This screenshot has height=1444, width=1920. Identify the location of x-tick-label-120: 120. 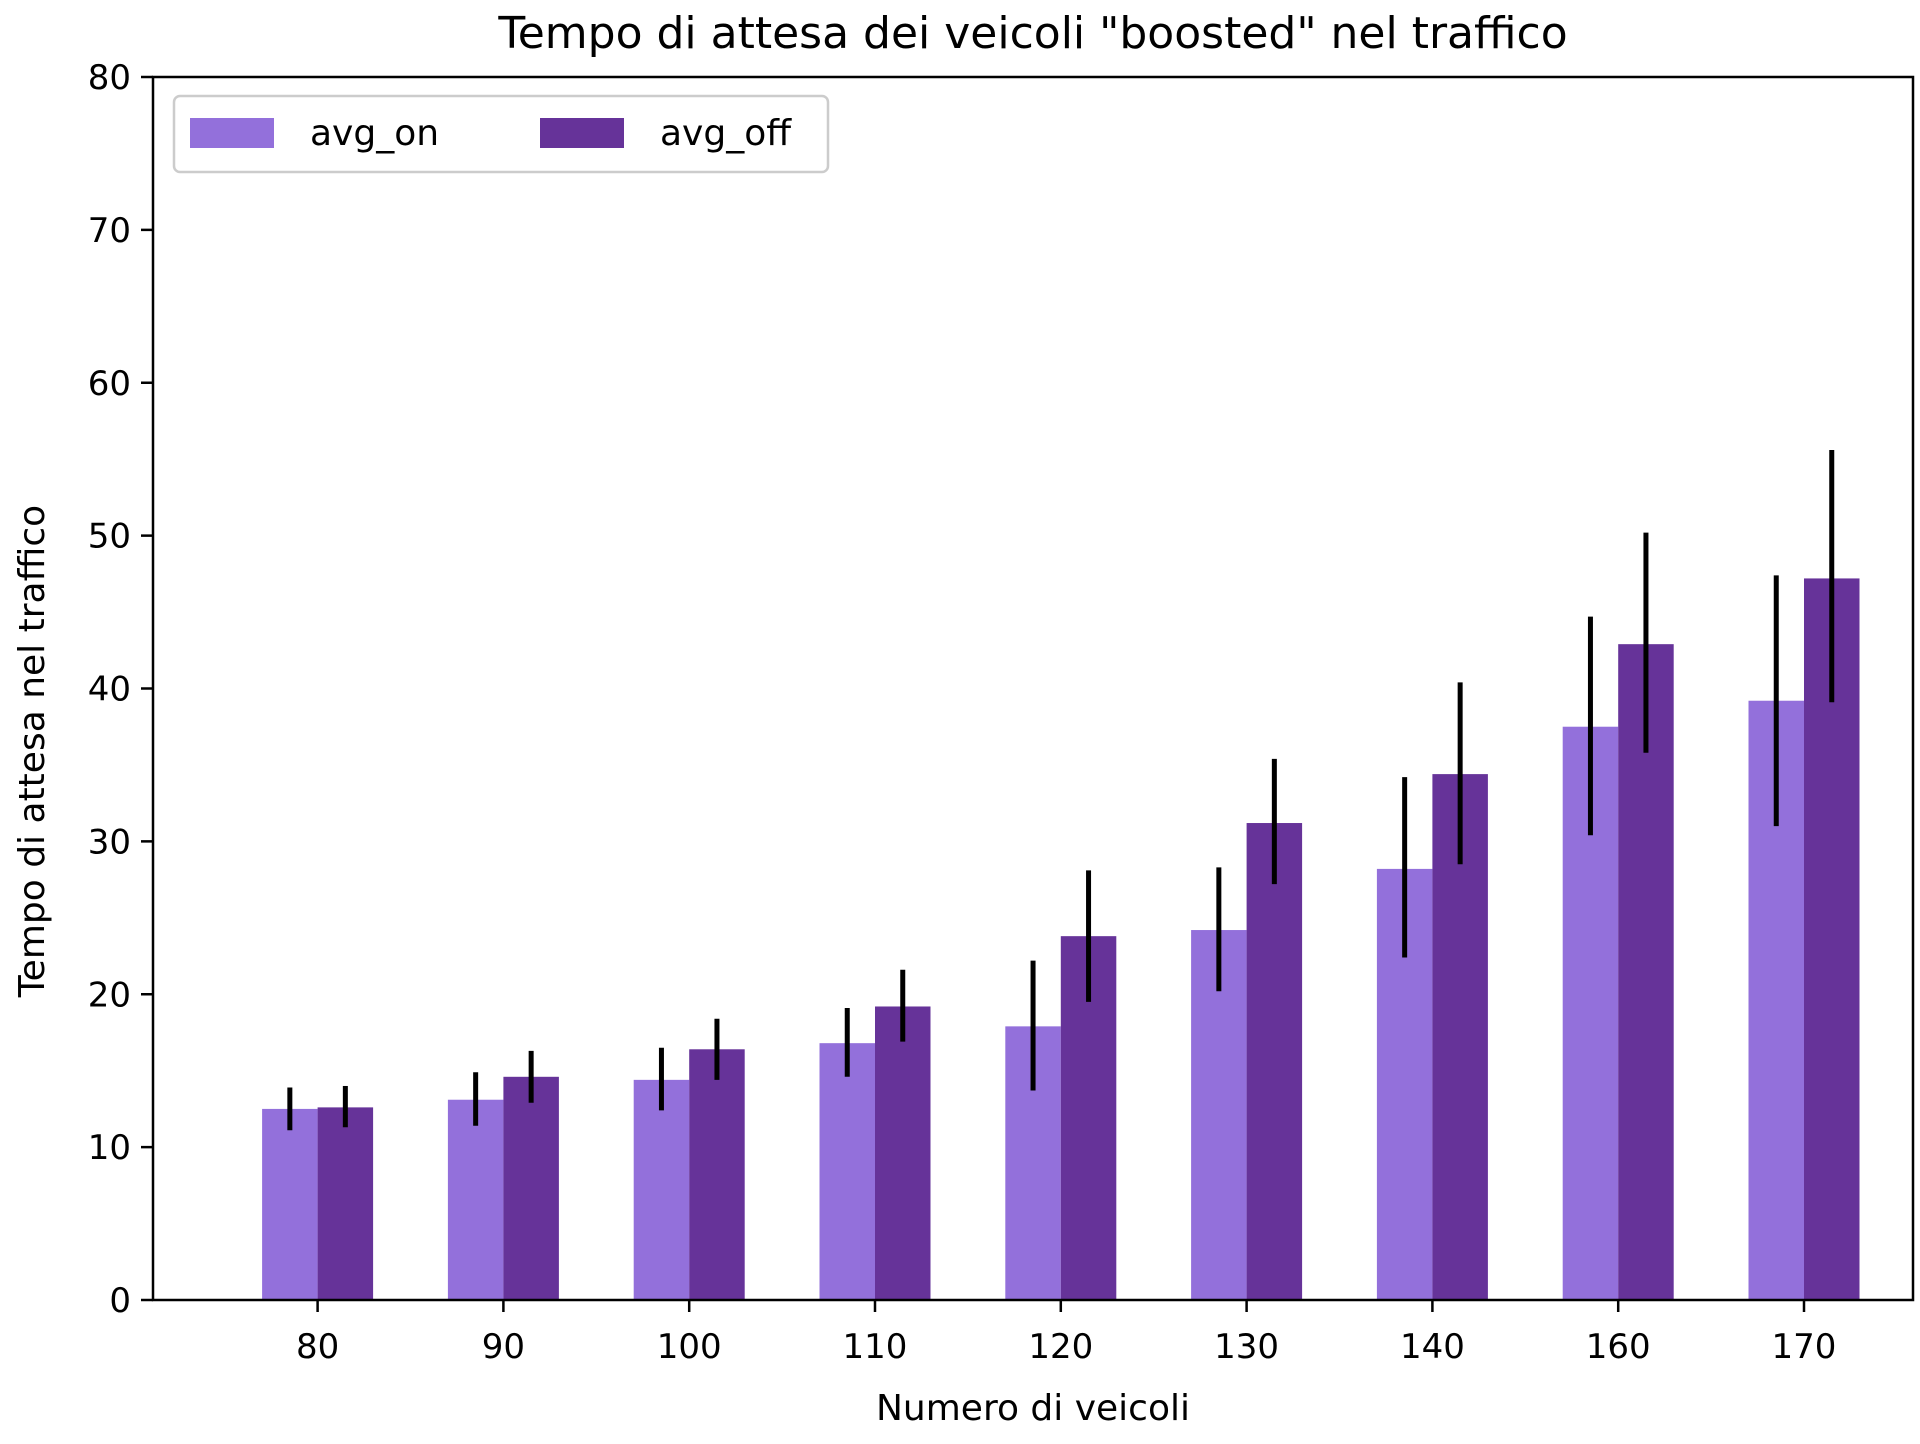
(1060, 1347).